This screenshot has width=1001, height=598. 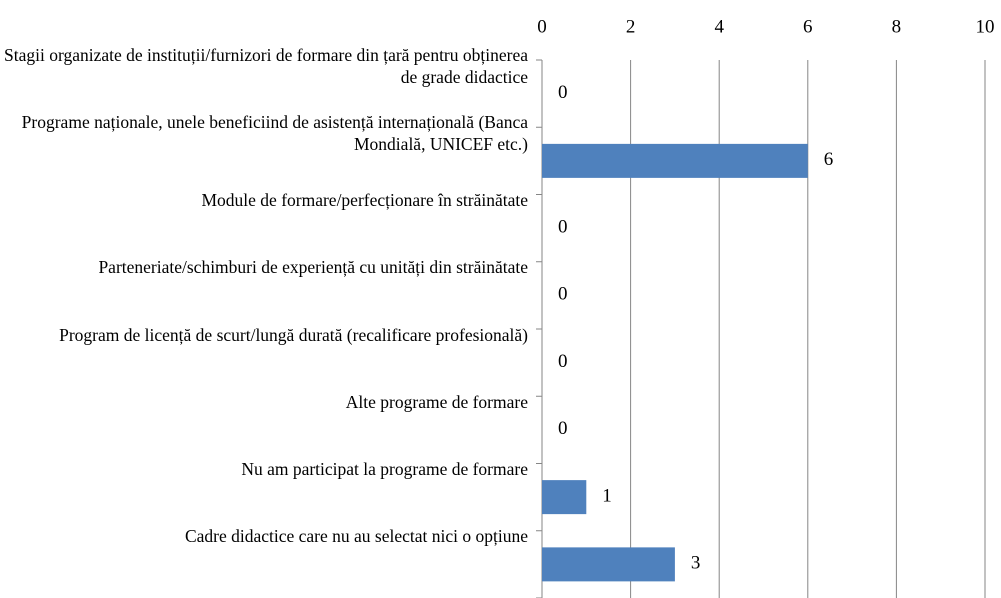 I want to click on data-label: 1, so click(x=607, y=495).